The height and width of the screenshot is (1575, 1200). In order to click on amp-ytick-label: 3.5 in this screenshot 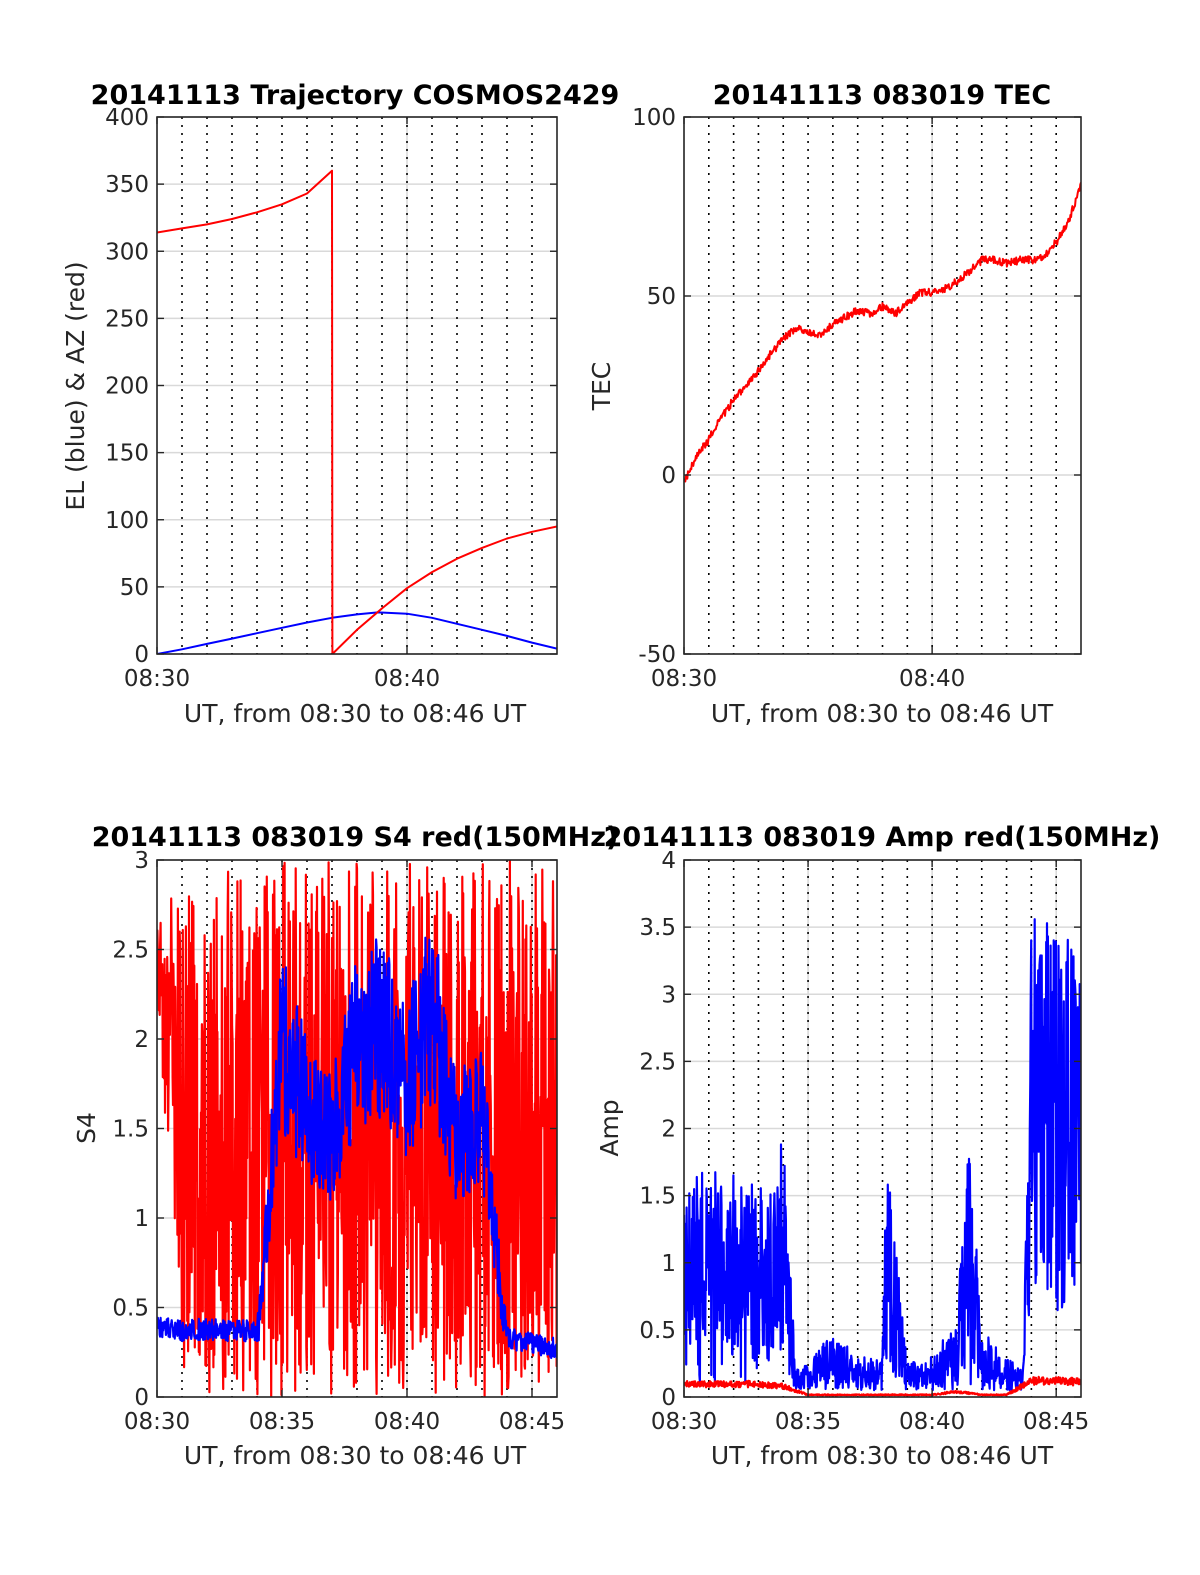, I will do `click(657, 928)`.